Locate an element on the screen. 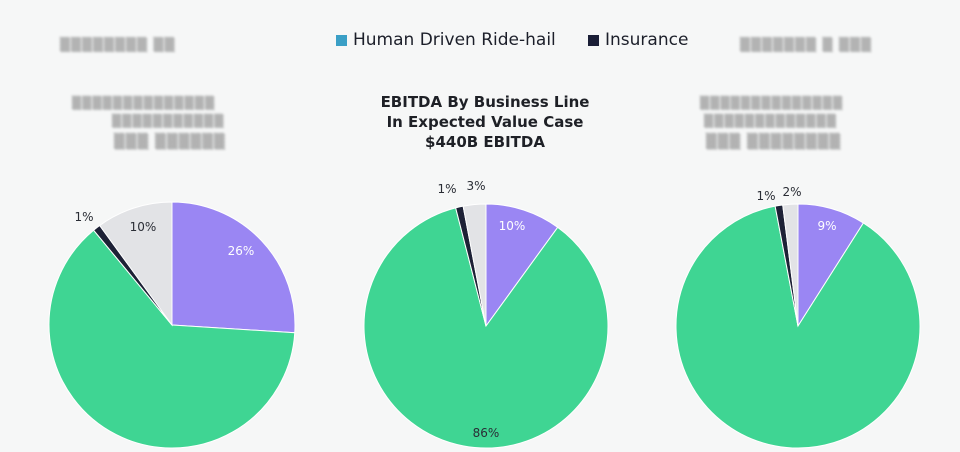 Image resolution: width=960 pixels, height=452 pixels. legend-label-ride-hail: Human Driven Ride-hail is located at coordinates (454, 40).